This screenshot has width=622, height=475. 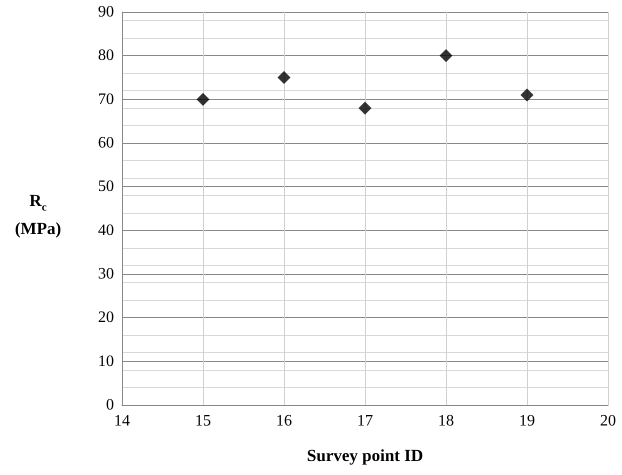 What do you see at coordinates (110, 405) in the screenshot?
I see `y-tick-label: 0` at bounding box center [110, 405].